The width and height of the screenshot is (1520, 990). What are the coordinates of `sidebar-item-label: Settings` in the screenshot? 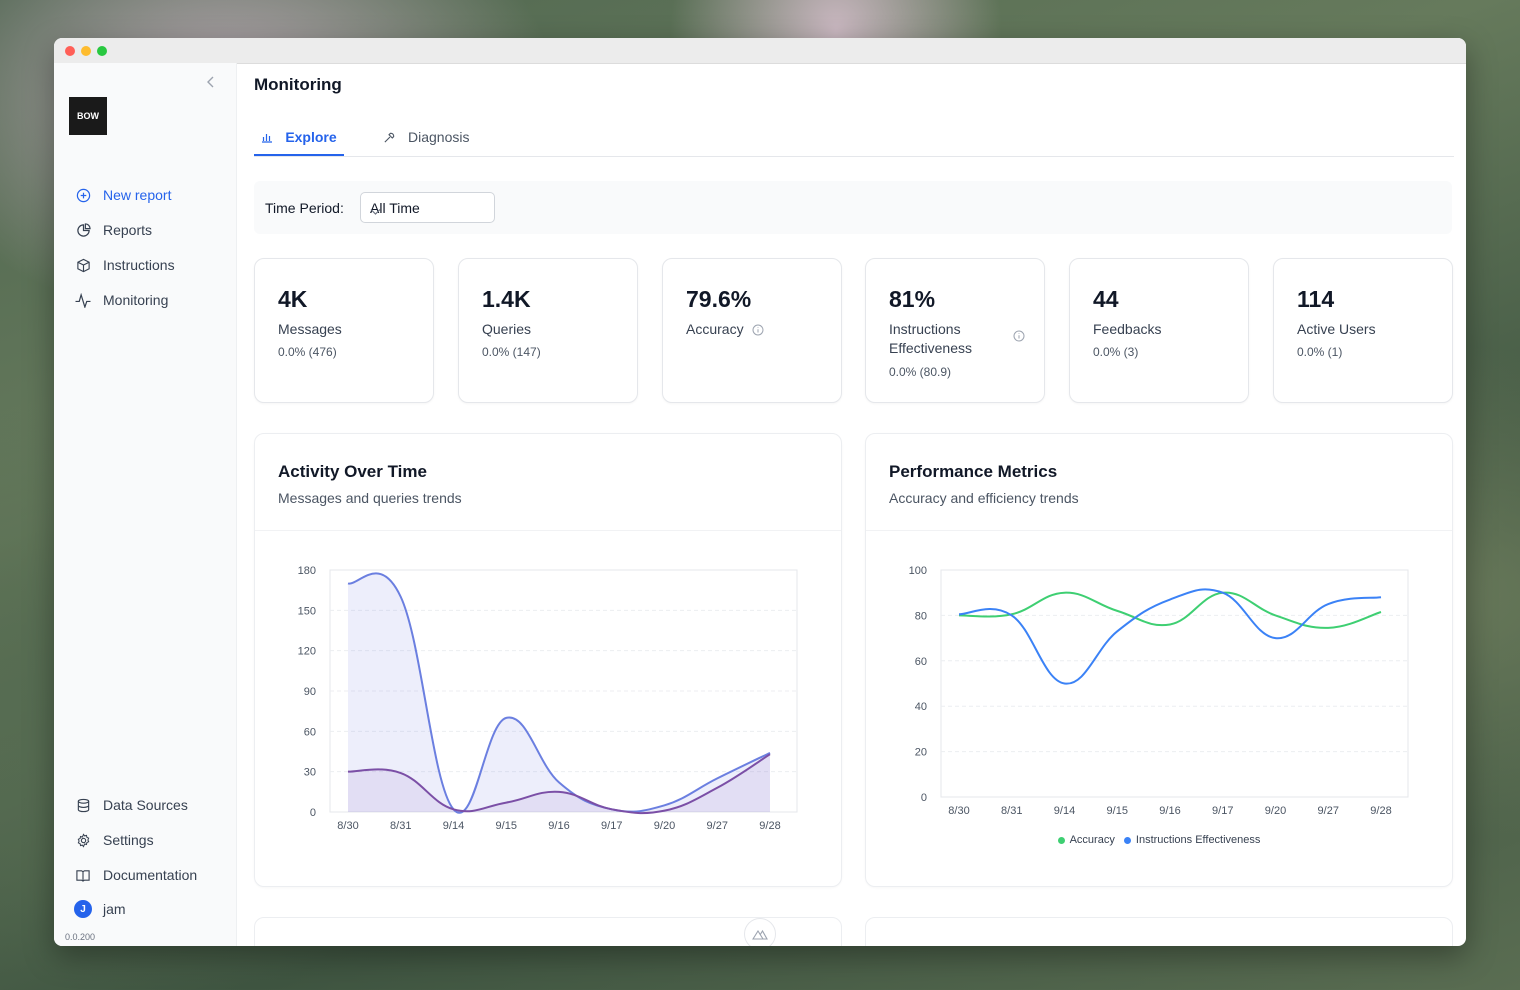 It's located at (128, 840).